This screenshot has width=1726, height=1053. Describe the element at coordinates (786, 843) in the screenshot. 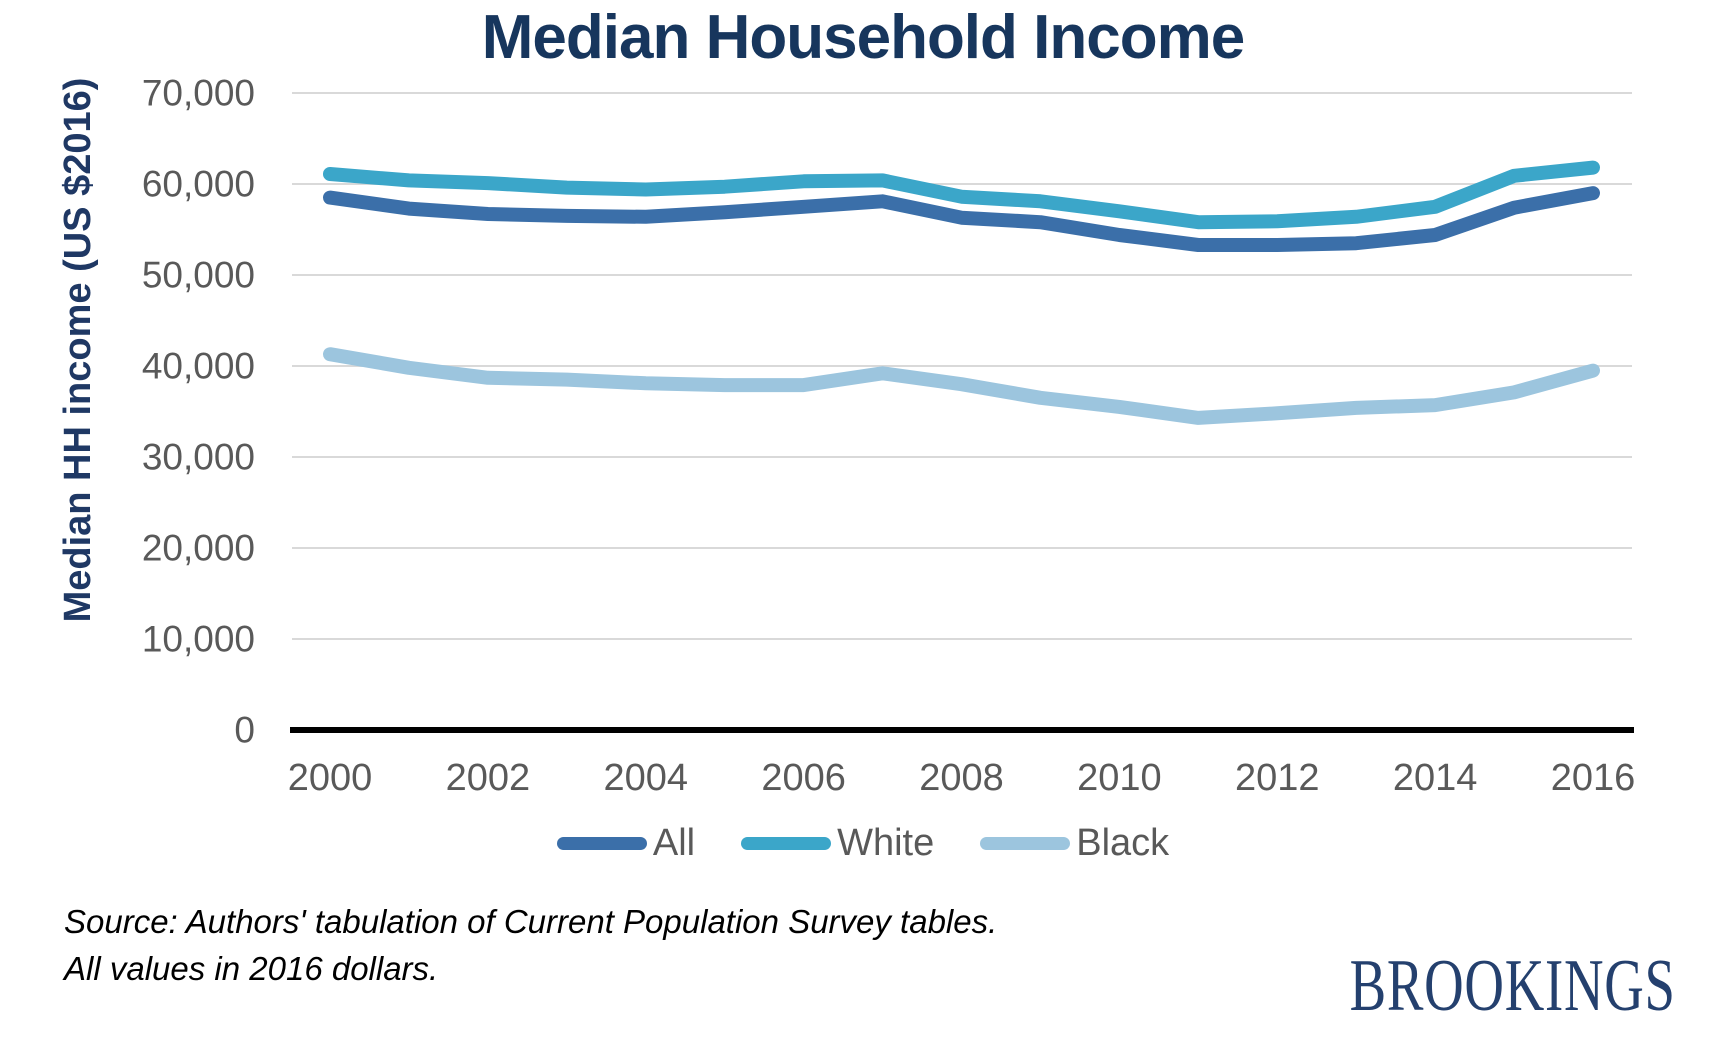

I see `legend-swatch-white` at that location.